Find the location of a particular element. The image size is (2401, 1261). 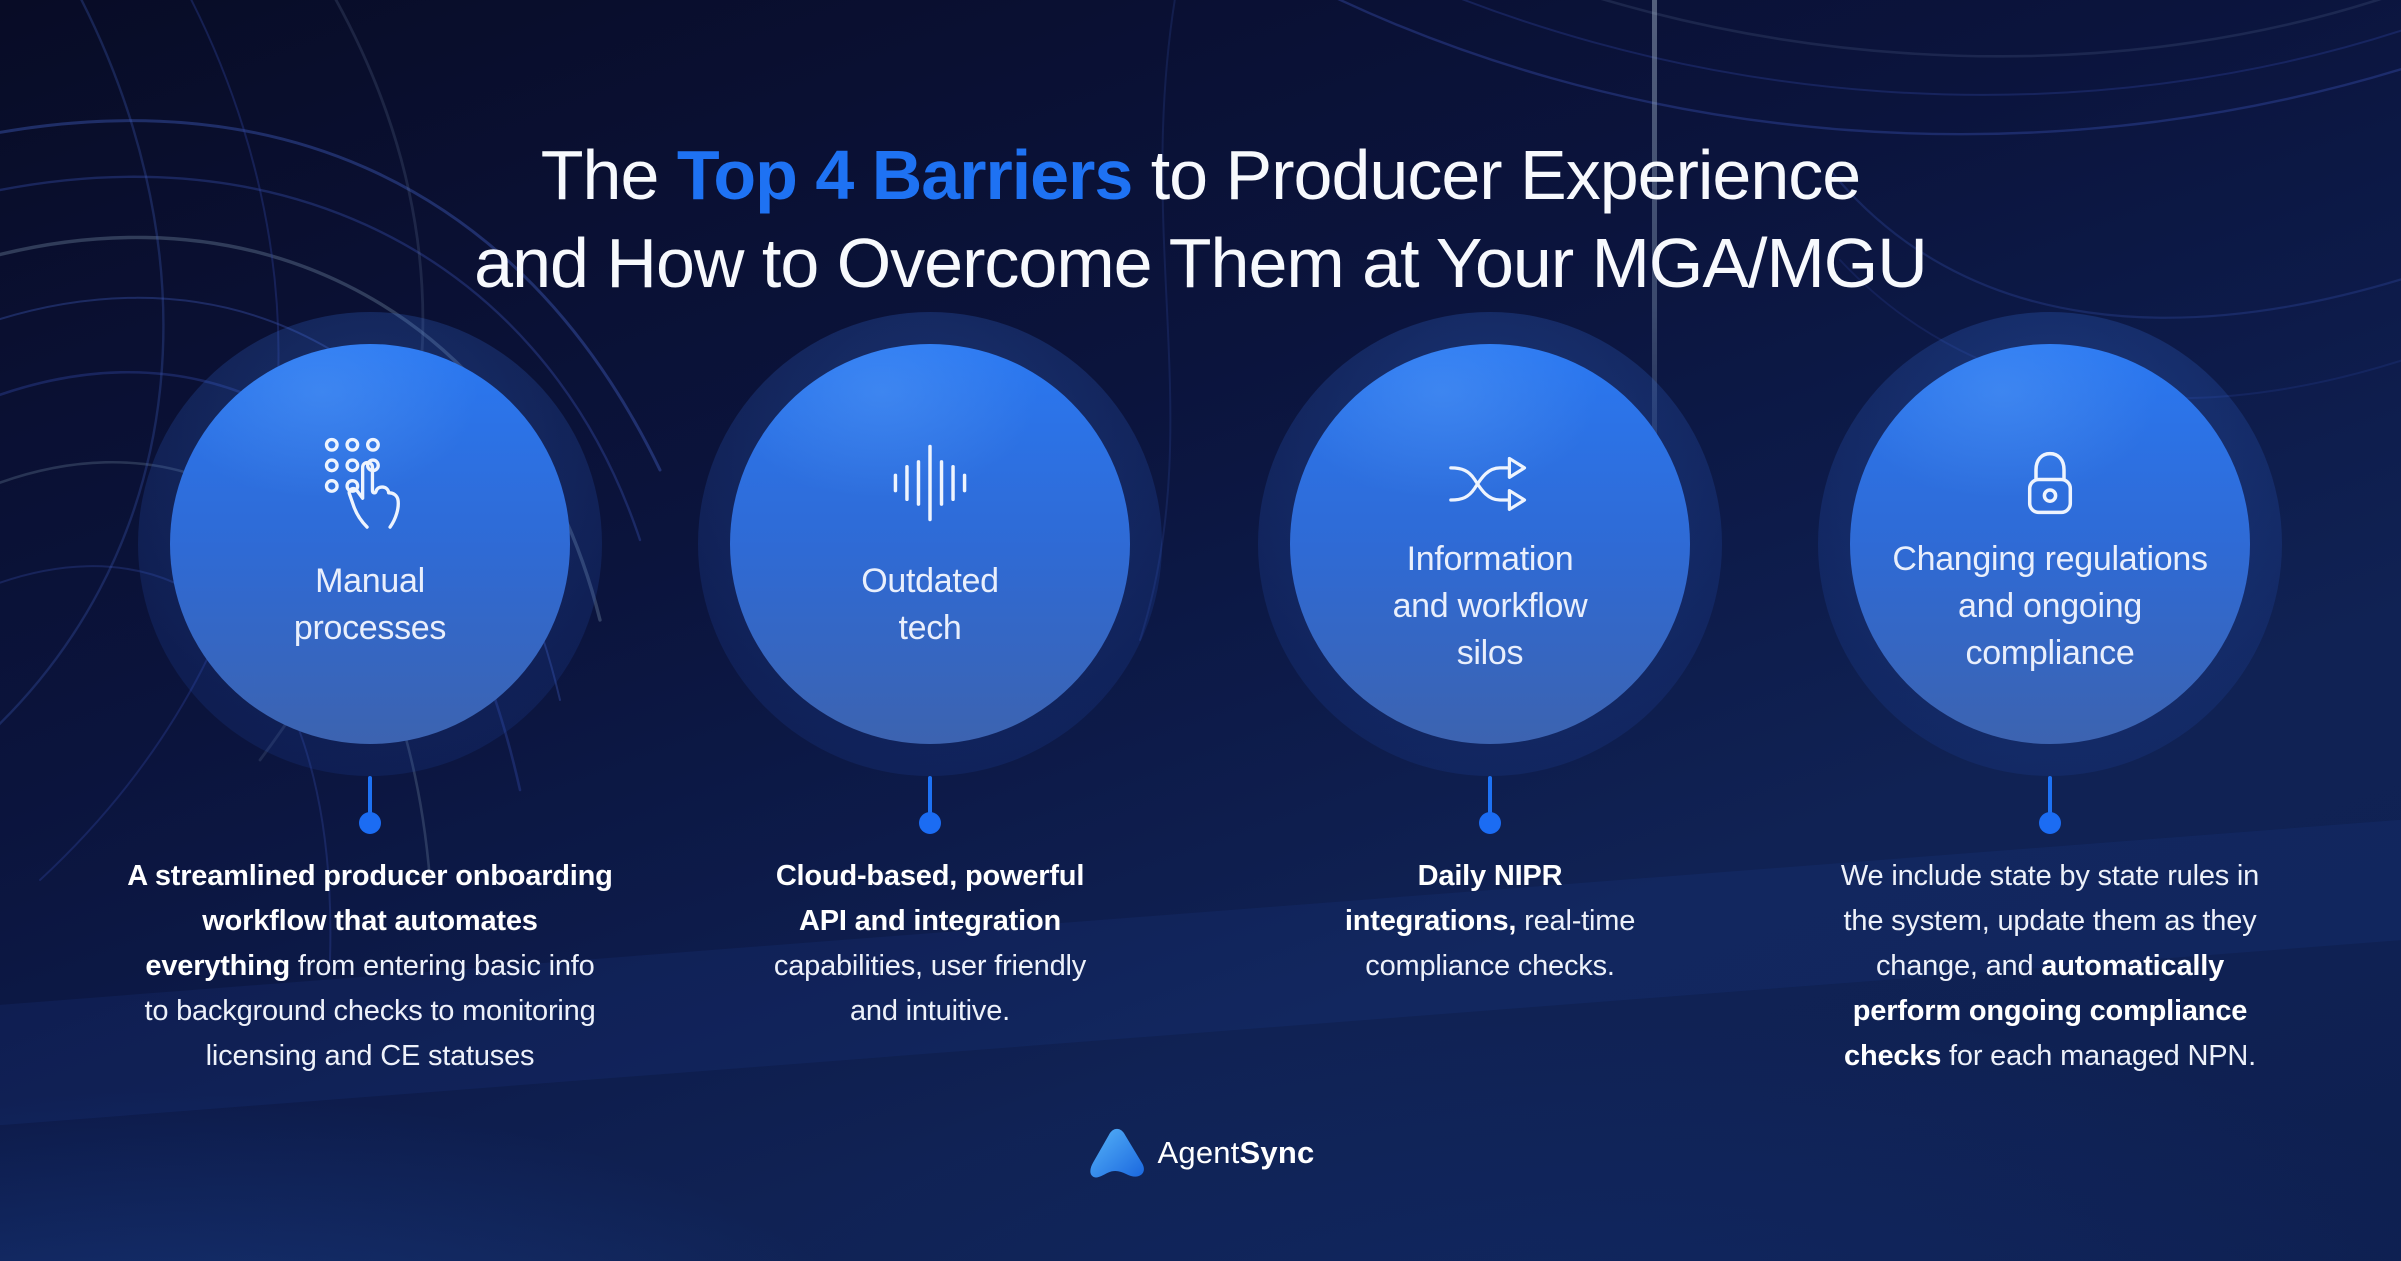

barrier-circle: Outdated tech is located at coordinates (930, 544).